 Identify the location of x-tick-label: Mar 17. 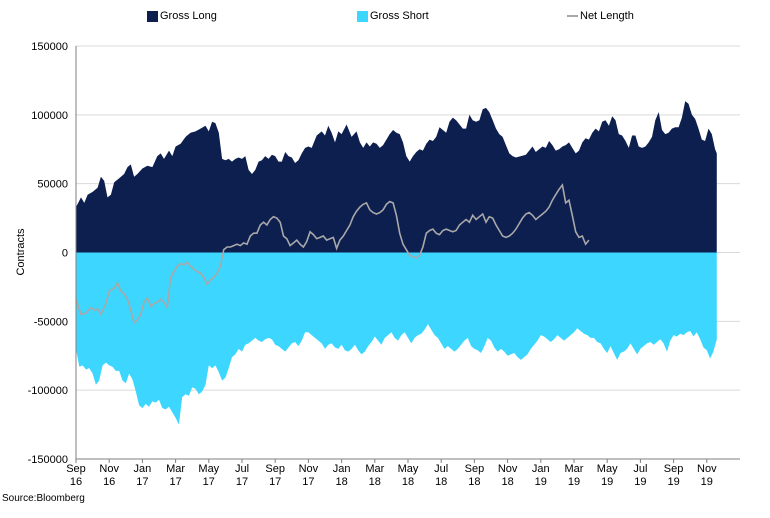
(175, 475).